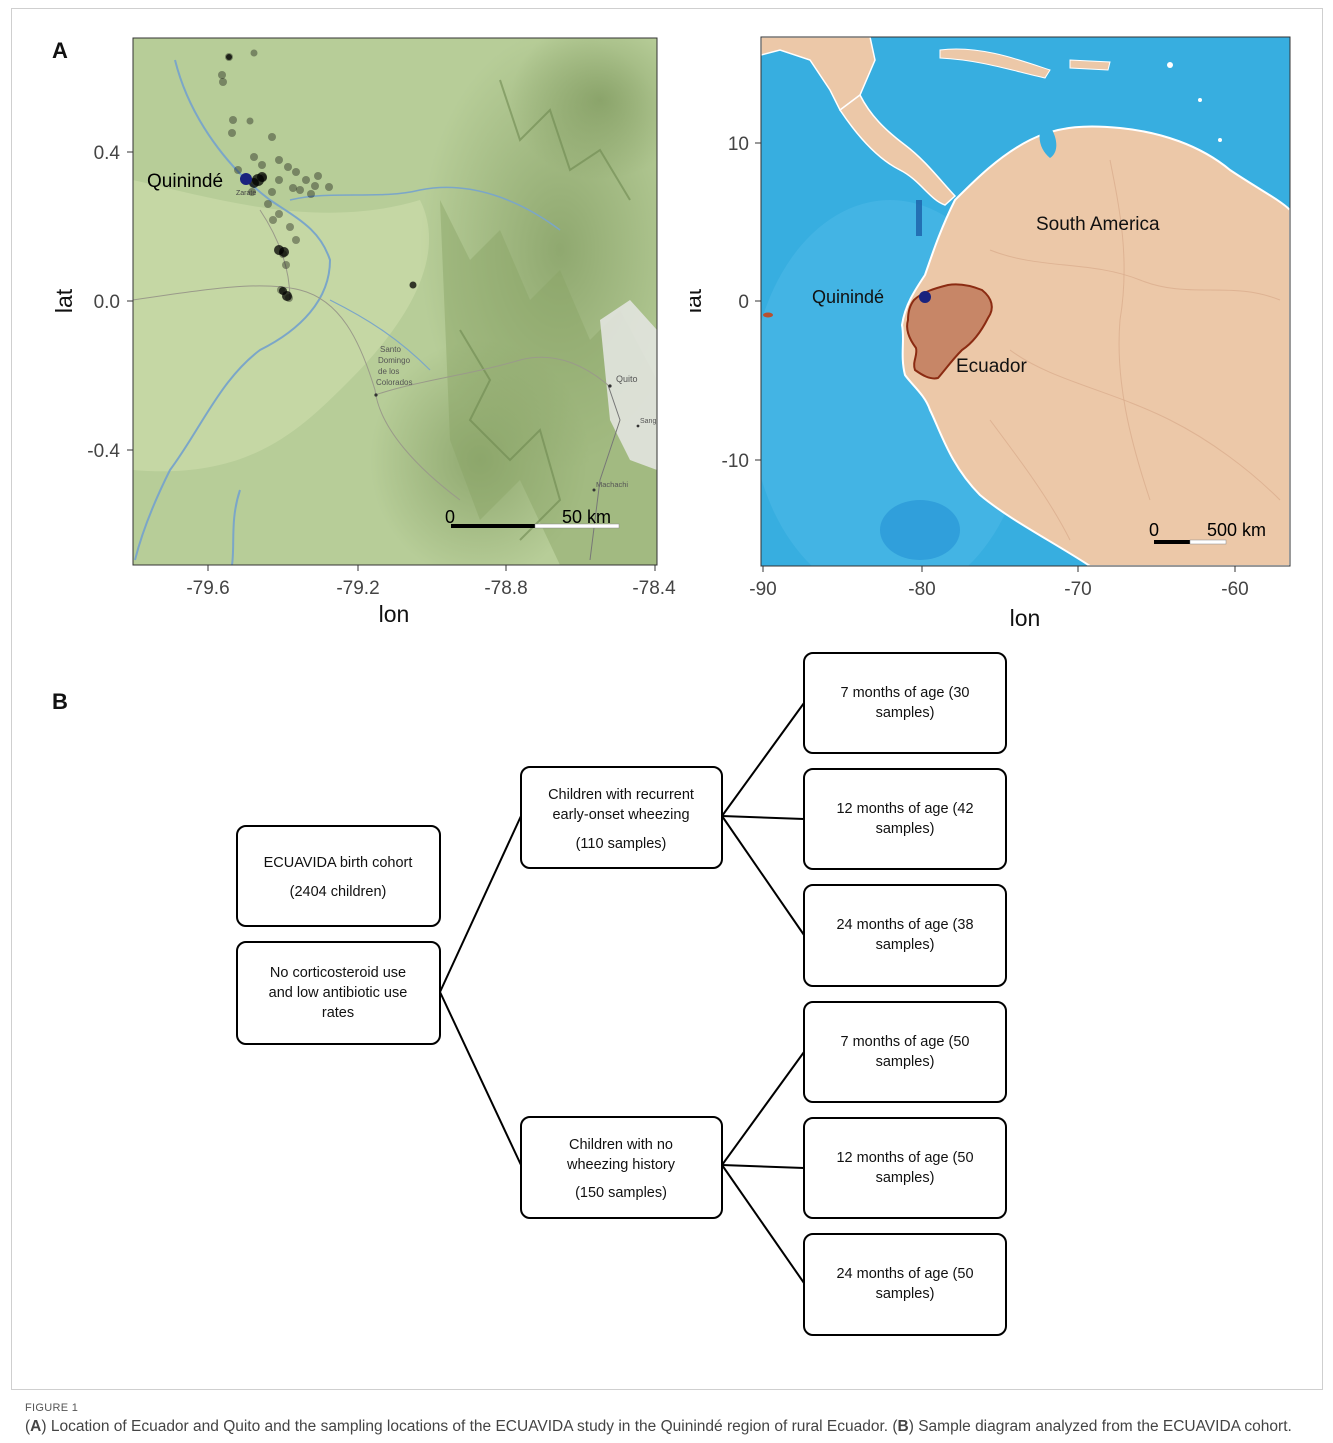 This screenshot has height=1443, width=1333. Describe the element at coordinates (648, 421) in the screenshot. I see `place-sang: Sang` at that location.